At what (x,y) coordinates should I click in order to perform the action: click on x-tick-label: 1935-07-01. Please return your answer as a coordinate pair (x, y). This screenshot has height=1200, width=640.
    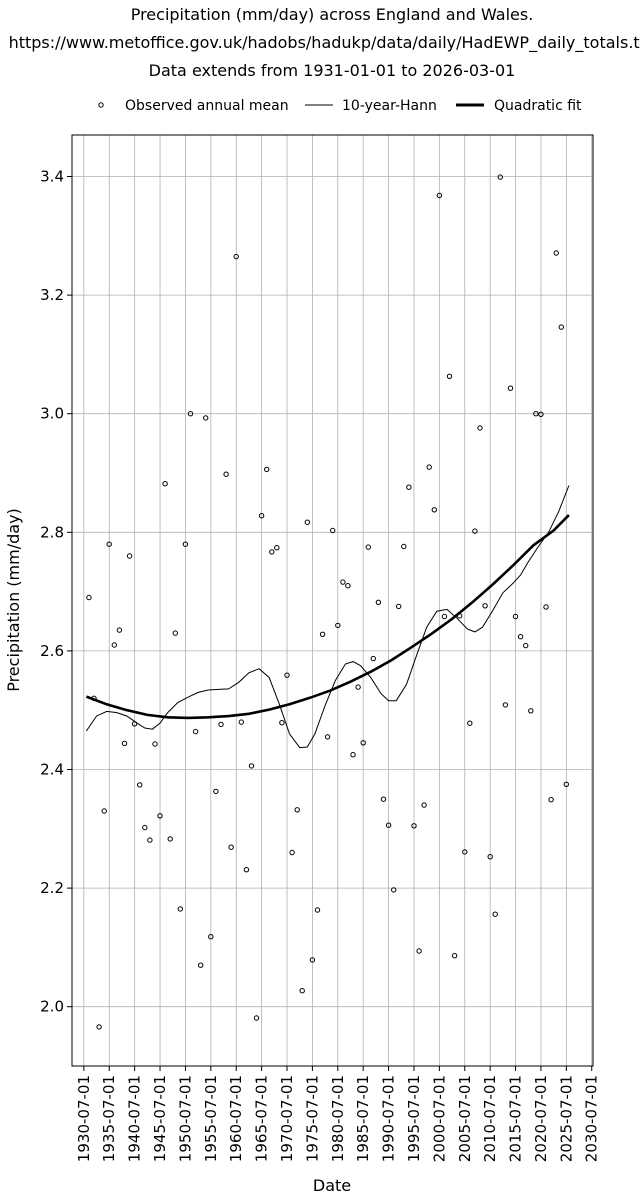
    Looking at the image, I should click on (109, 1118).